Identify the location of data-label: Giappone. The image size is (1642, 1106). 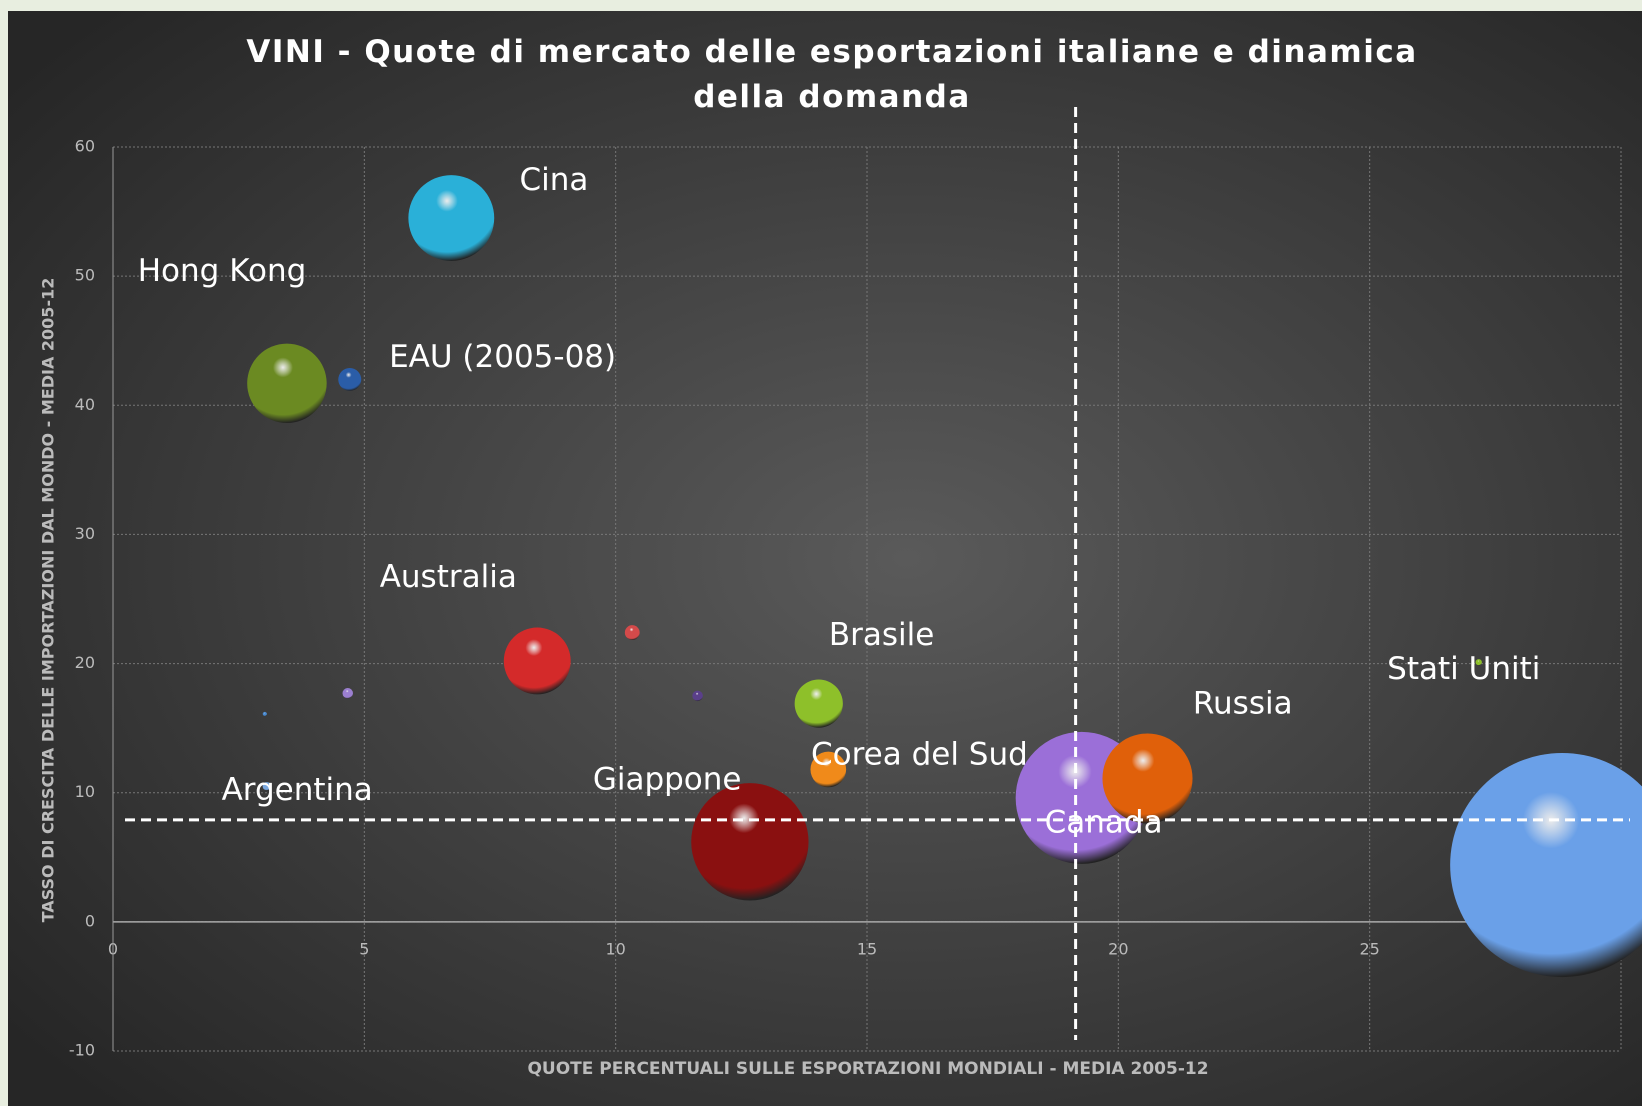
(667, 780).